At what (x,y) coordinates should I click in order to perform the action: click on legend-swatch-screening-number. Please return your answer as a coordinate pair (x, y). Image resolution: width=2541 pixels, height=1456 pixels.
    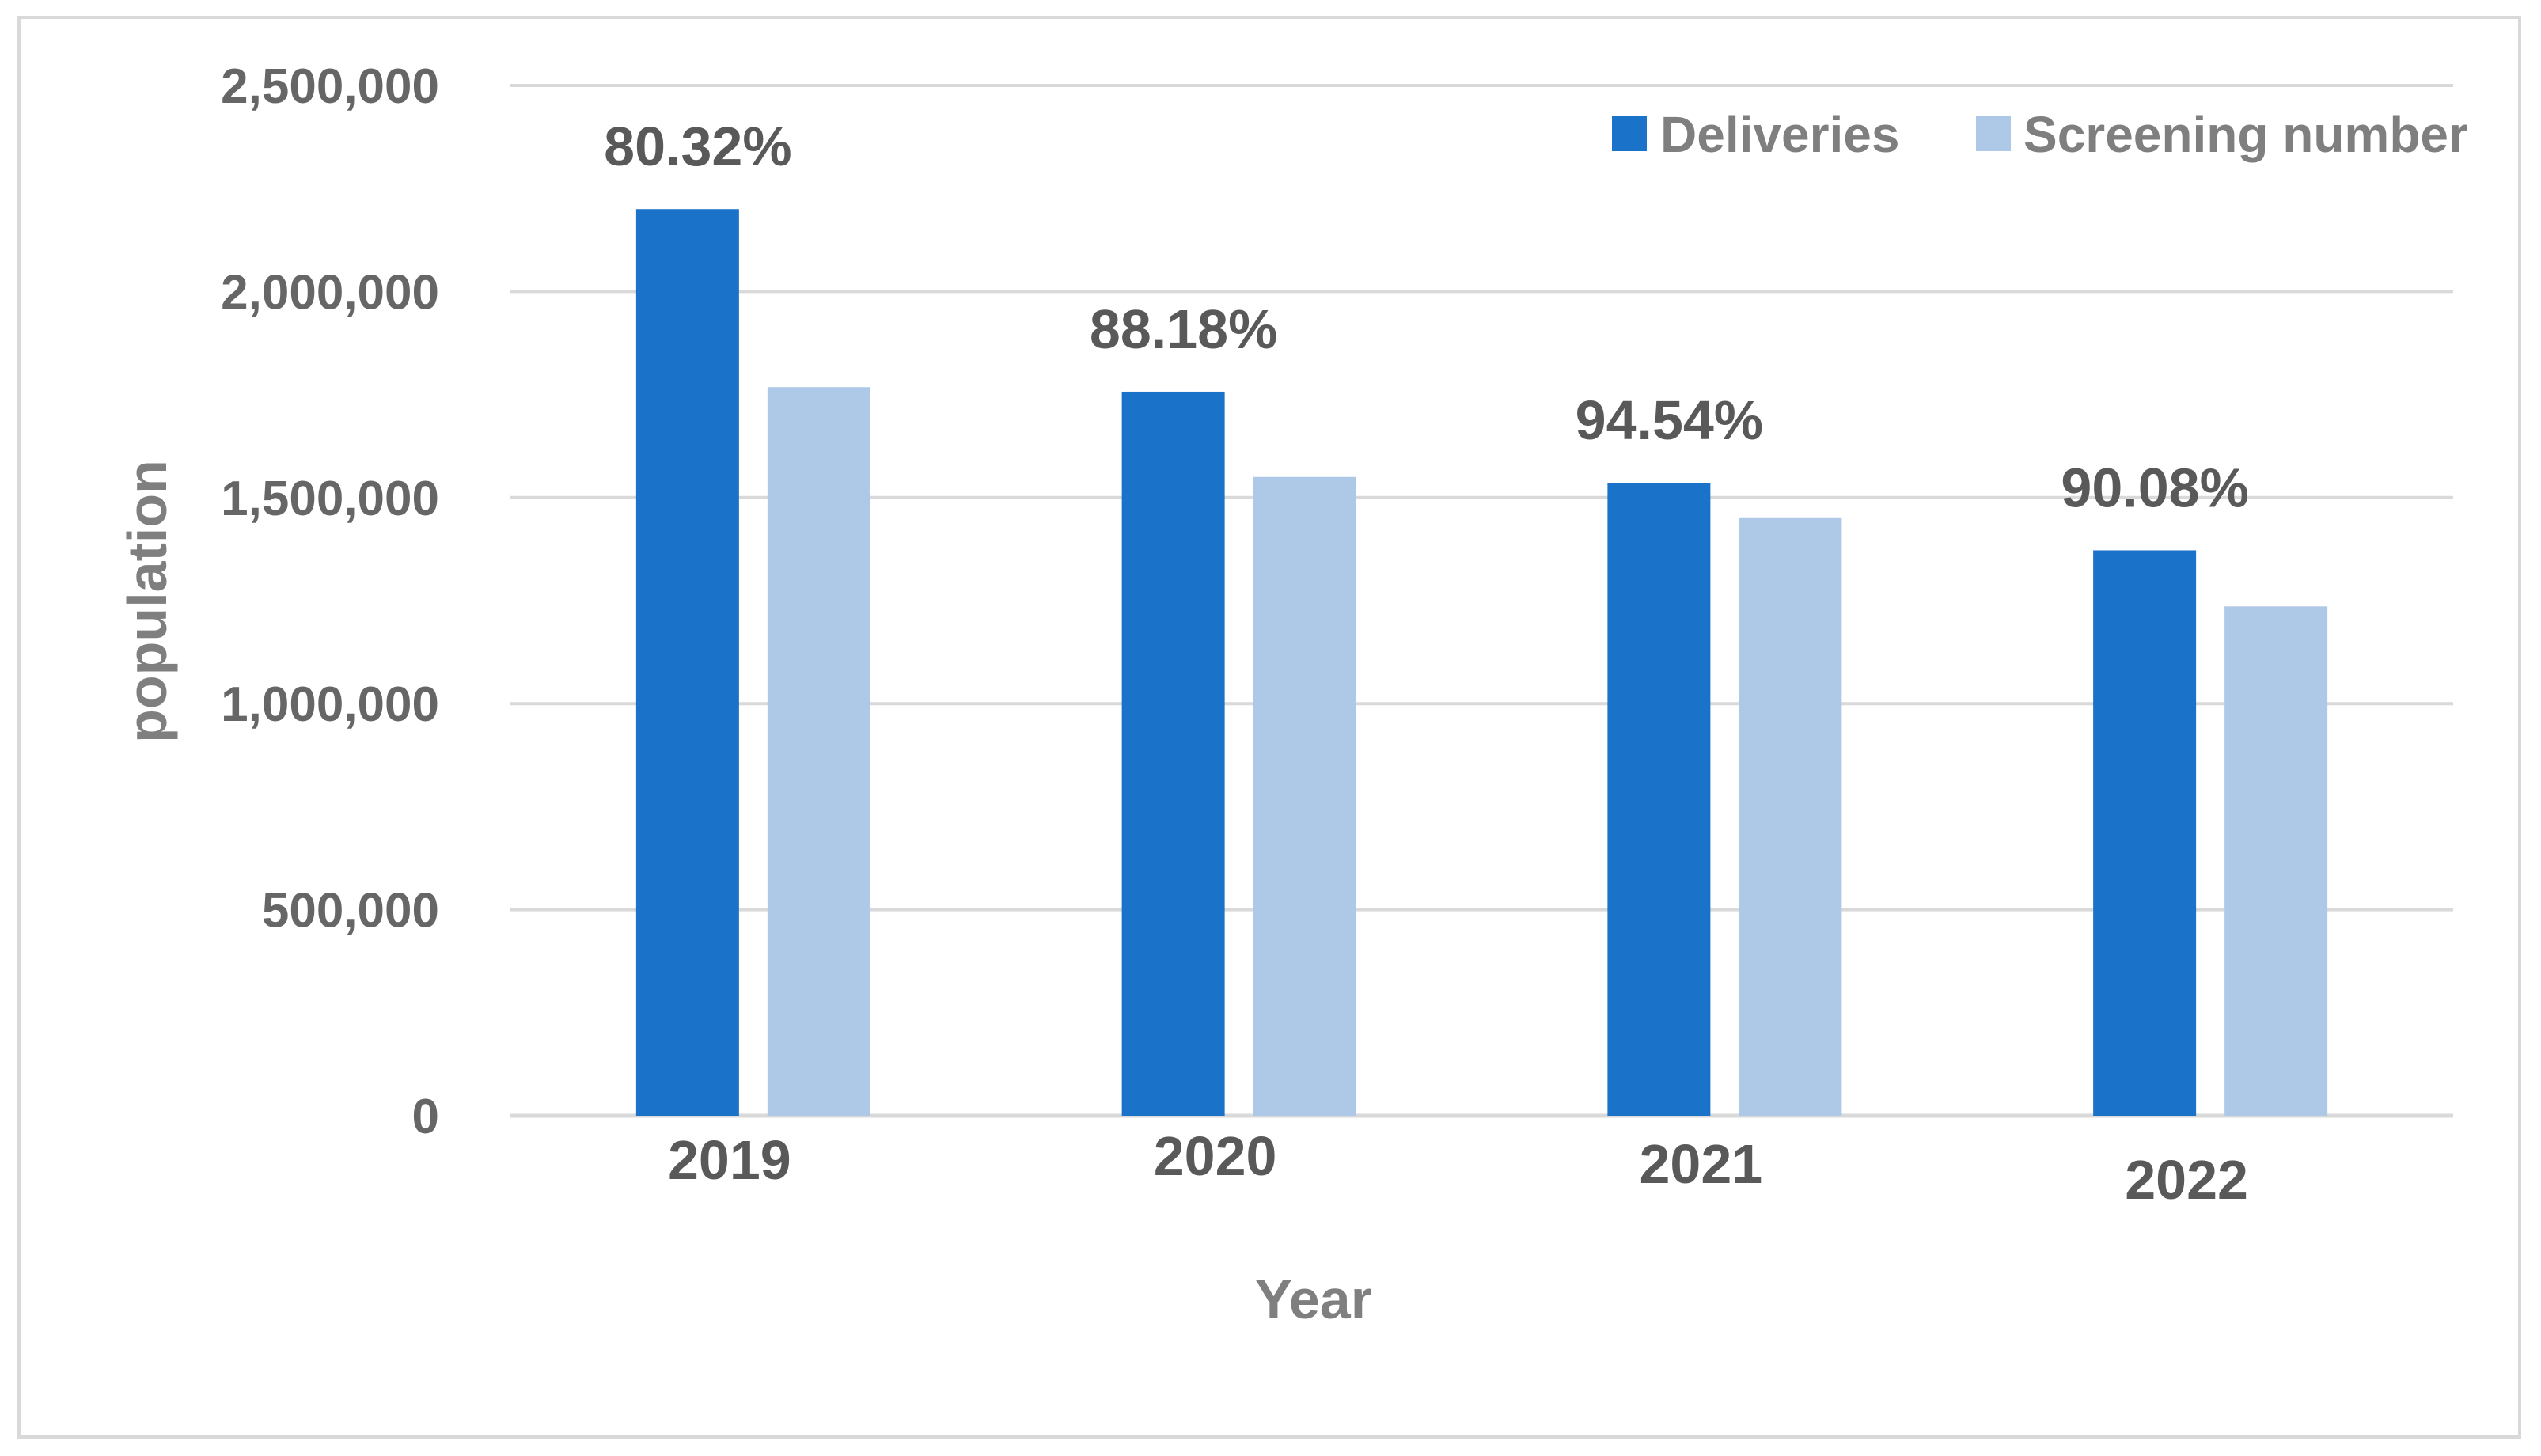
    Looking at the image, I should click on (1994, 133).